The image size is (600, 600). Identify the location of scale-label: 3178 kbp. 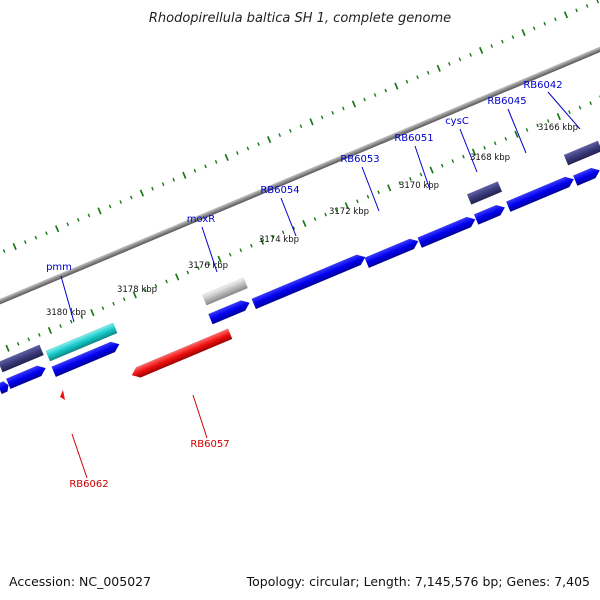
(137, 290).